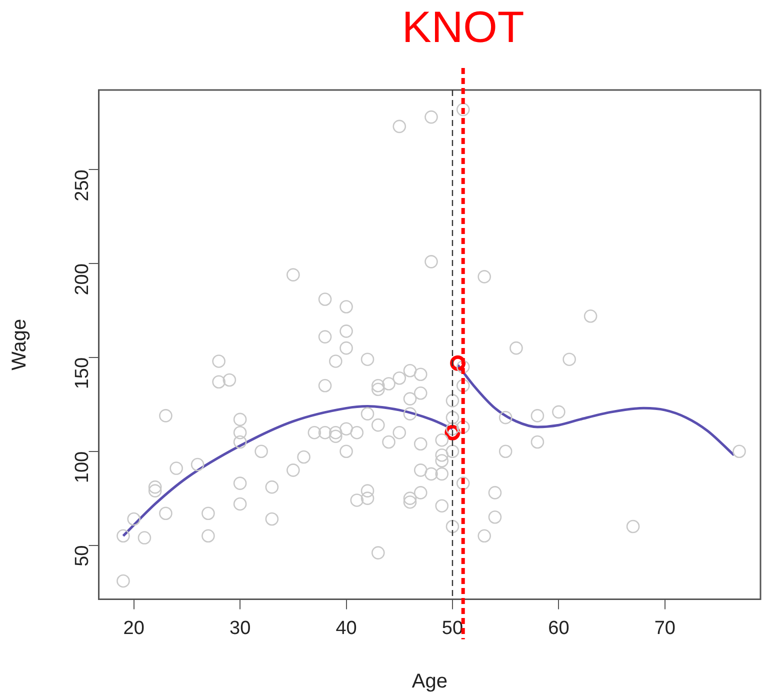 Image resolution: width=770 pixels, height=700 pixels. What do you see at coordinates (133, 628) in the screenshot?
I see `x-tick-label: 20` at bounding box center [133, 628].